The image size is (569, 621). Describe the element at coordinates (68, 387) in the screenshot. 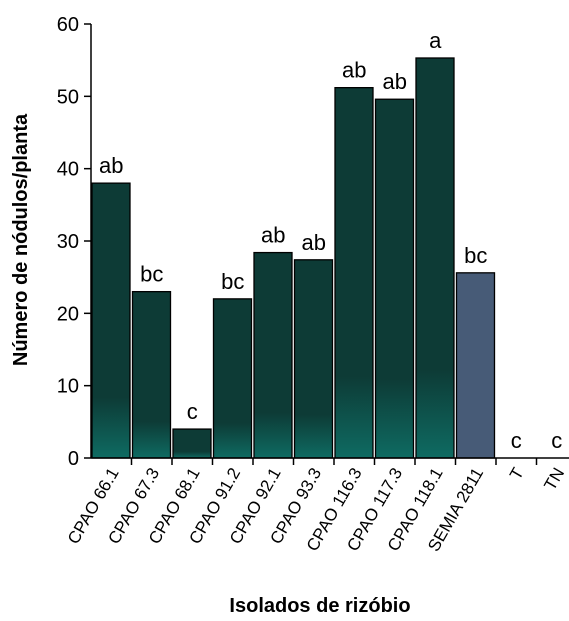

I see `y-tick-label: 10` at that location.